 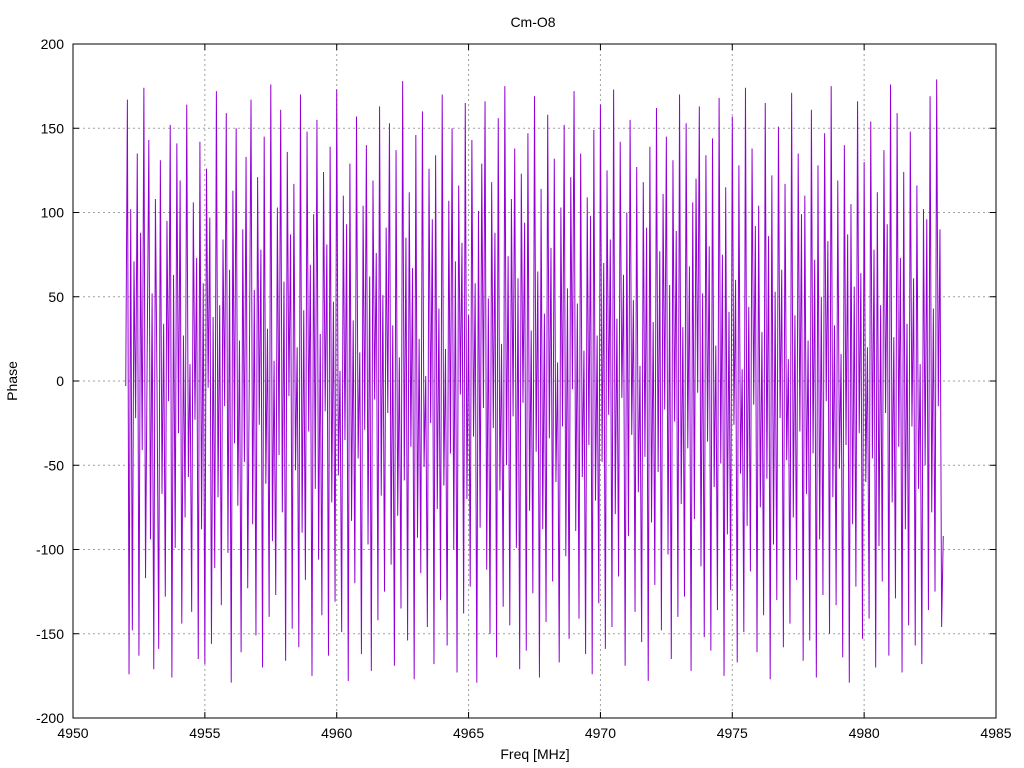 I want to click on y-tick-label: -200, so click(x=50, y=718).